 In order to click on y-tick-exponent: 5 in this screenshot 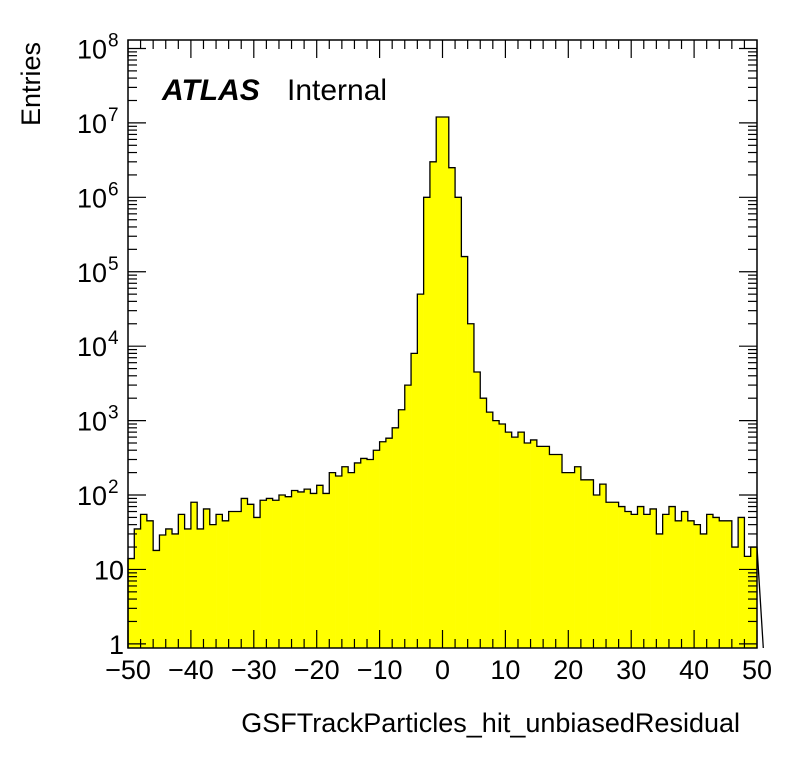, I will do `click(113, 264)`.